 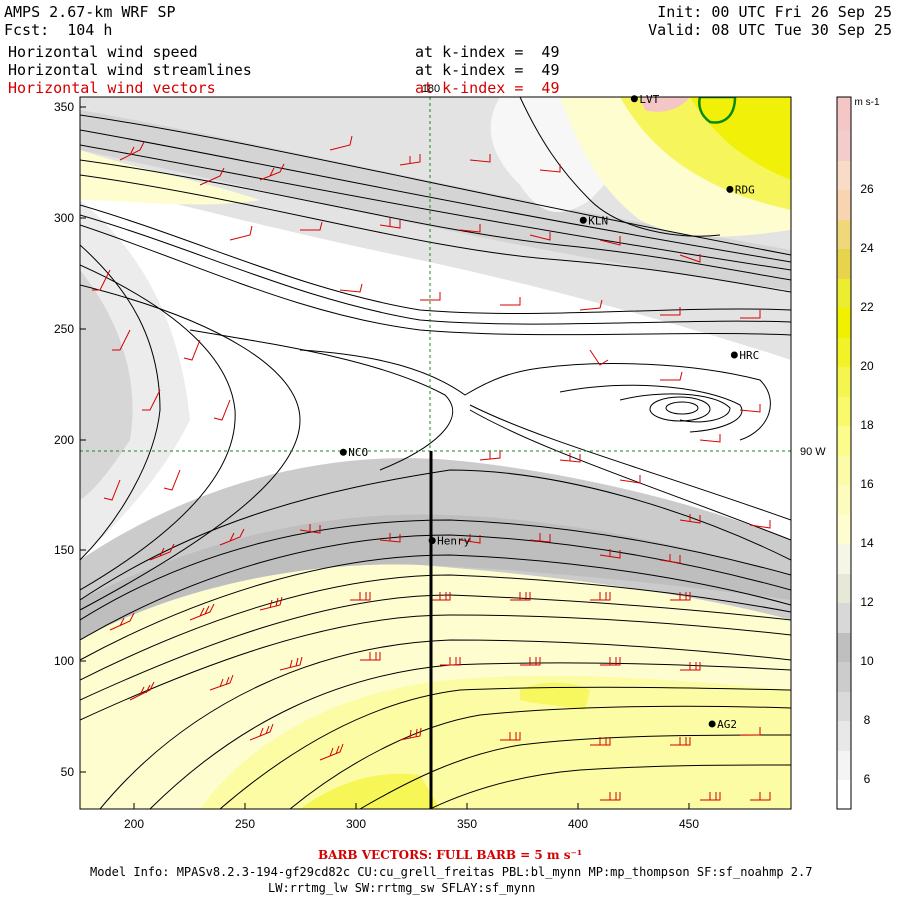 I want to click on station-label: Henry, so click(x=453, y=541).